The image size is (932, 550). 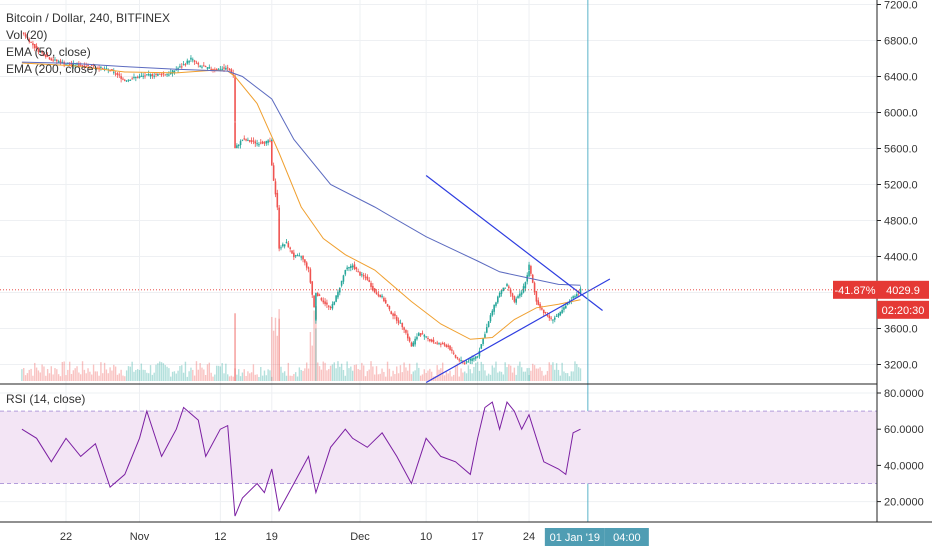 I want to click on cursor-time-label: 04:00, so click(x=627, y=538).